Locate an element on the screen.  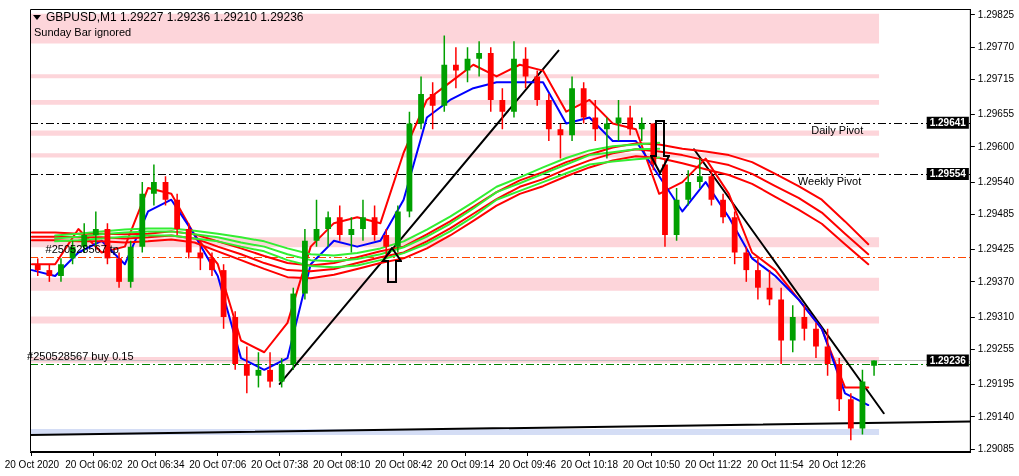
annotation: Daily Pivot is located at coordinates (837, 130).